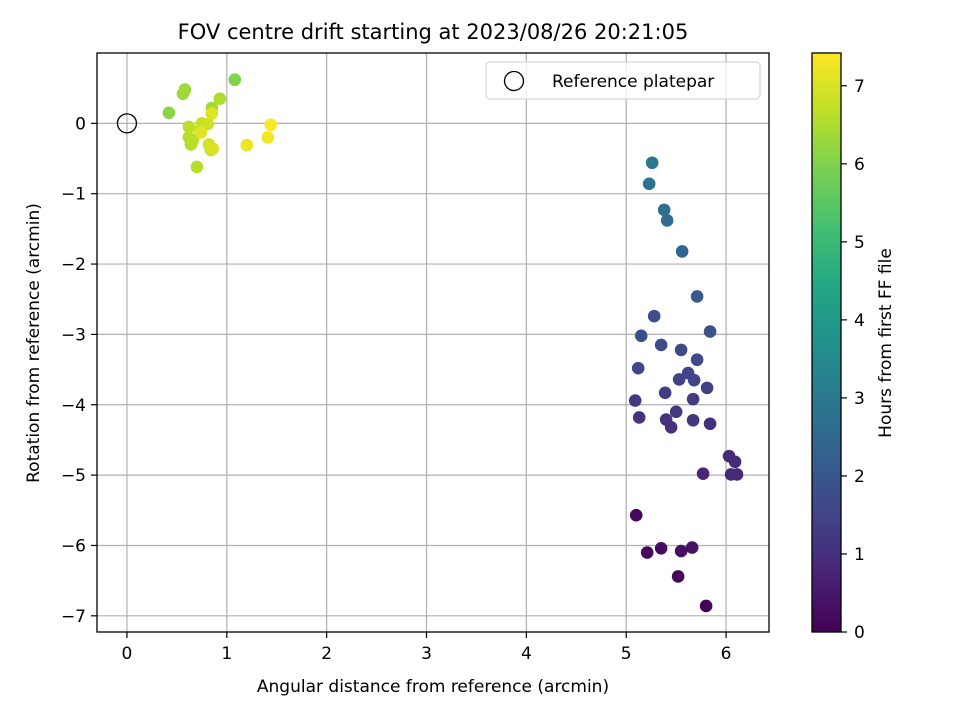 The height and width of the screenshot is (720, 960). Describe the element at coordinates (79, 370) in the screenshot. I see `y-axis-ticks: 0 −1 −2 −3 −4 −5 −6 −7` at that location.